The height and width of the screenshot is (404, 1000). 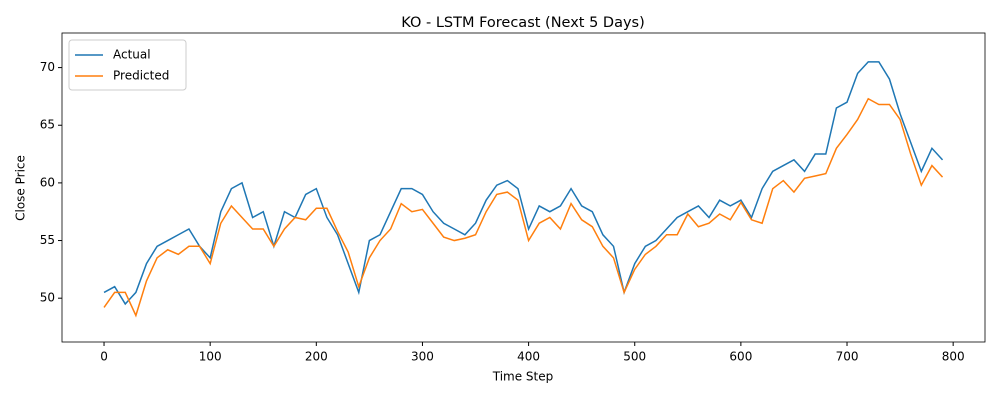 What do you see at coordinates (523, 23) in the screenshot?
I see `chart-title: KO - LSTM Forecast (Next 5 Days)` at bounding box center [523, 23].